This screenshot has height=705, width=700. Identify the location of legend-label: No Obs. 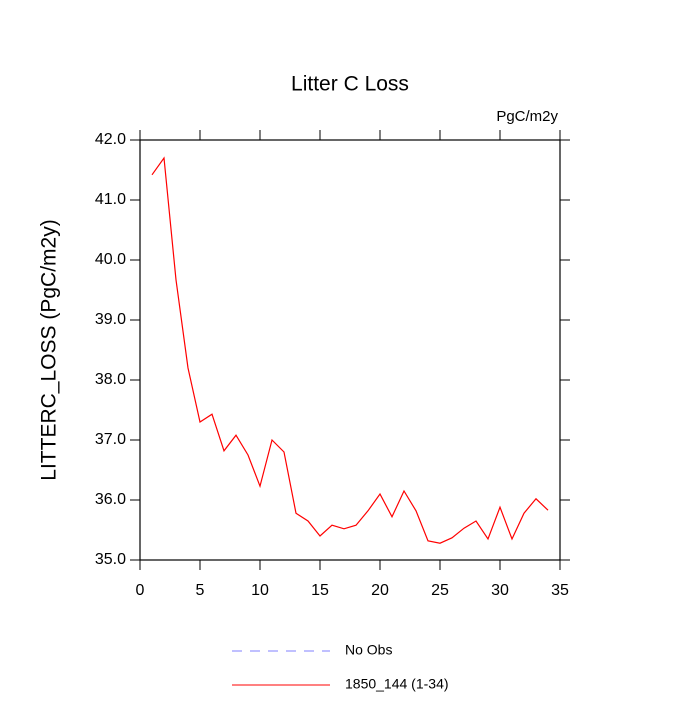
(368, 650).